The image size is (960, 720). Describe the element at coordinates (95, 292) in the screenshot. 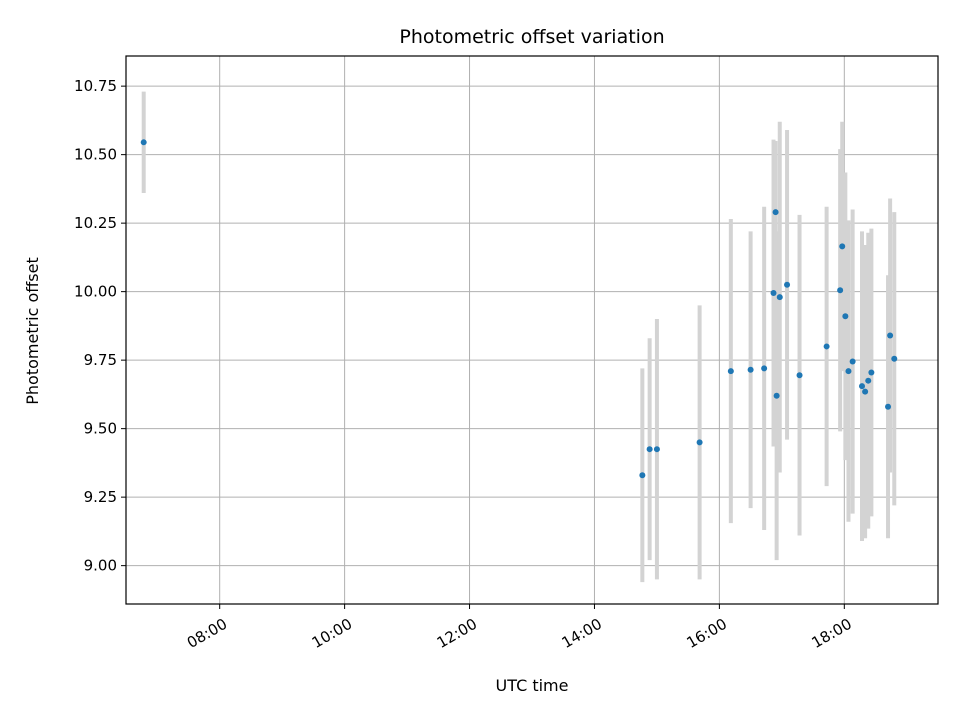

I see `y-tick-label: 10.00` at that location.